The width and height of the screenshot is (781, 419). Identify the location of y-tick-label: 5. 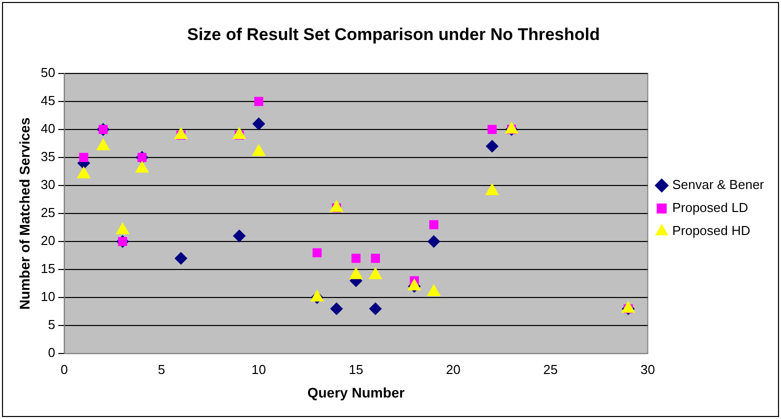
(52, 324).